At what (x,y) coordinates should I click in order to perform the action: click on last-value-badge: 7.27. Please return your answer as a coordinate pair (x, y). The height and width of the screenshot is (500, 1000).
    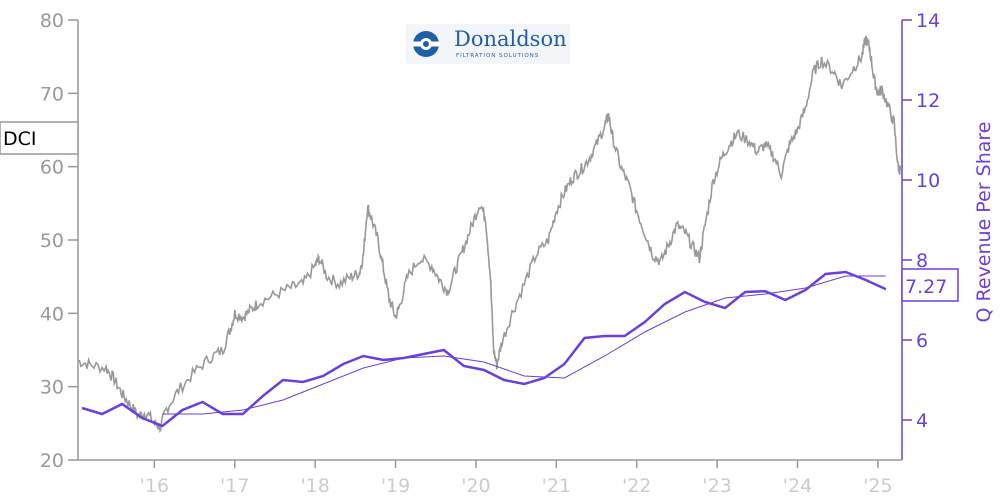
    Looking at the image, I should click on (930, 285).